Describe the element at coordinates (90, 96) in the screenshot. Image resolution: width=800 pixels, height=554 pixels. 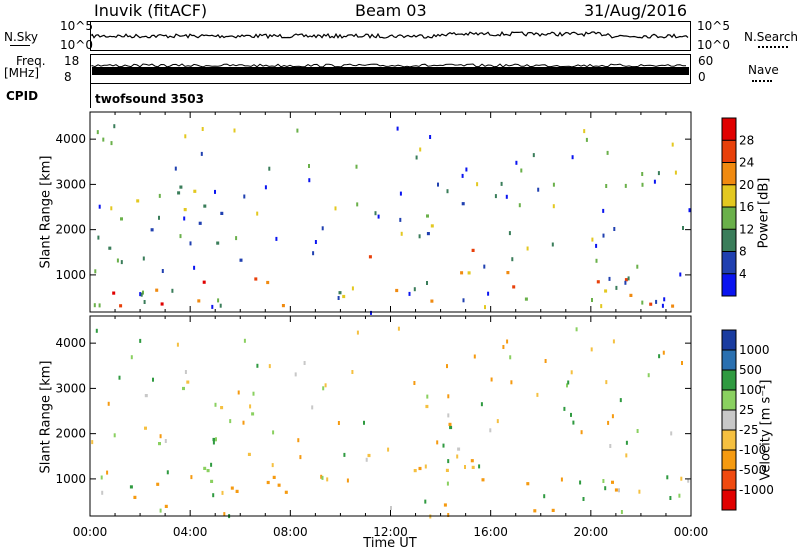
I see `cpid-divider` at that location.